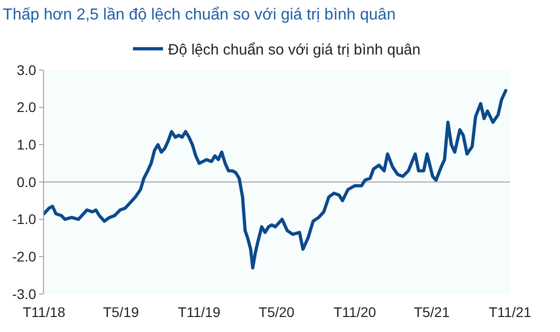  What do you see at coordinates (294, 50) in the screenshot?
I see `legend-label: Độ lệch chuẩn so với giá trị bình quân` at bounding box center [294, 50].